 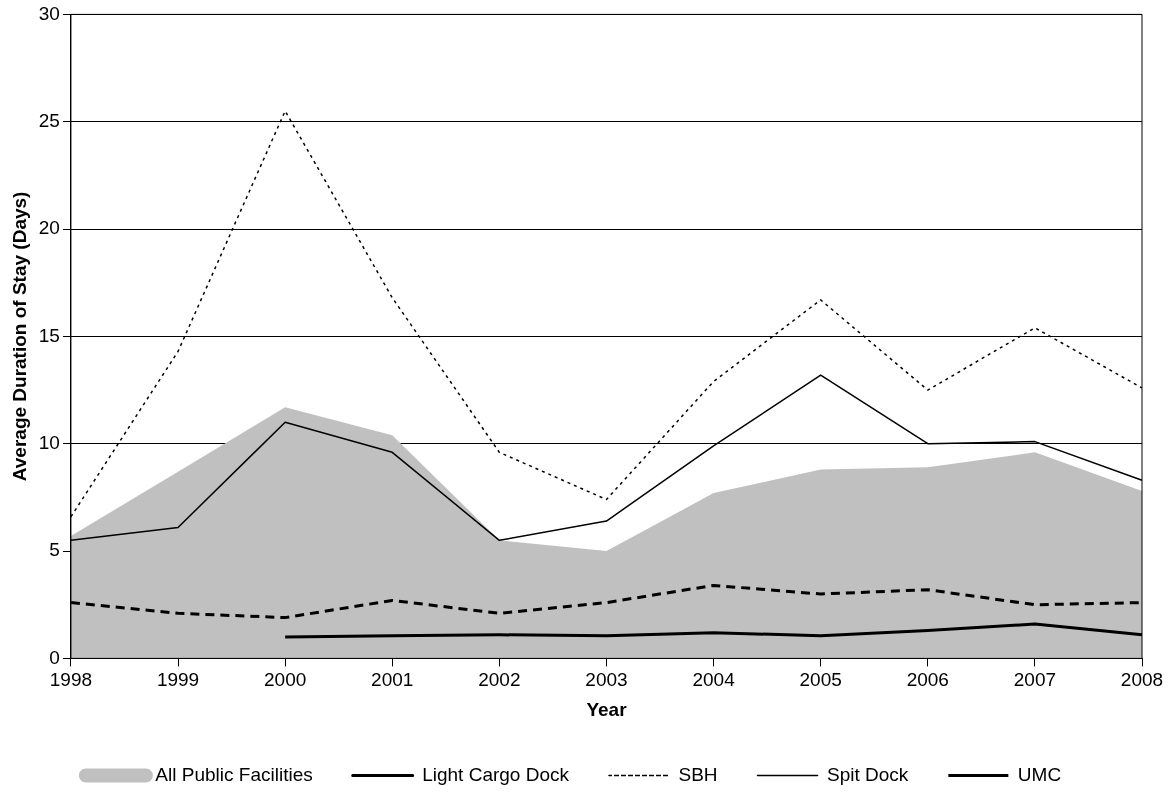 What do you see at coordinates (234, 774) in the screenshot?
I see `legend-label: All Public Facilities` at bounding box center [234, 774].